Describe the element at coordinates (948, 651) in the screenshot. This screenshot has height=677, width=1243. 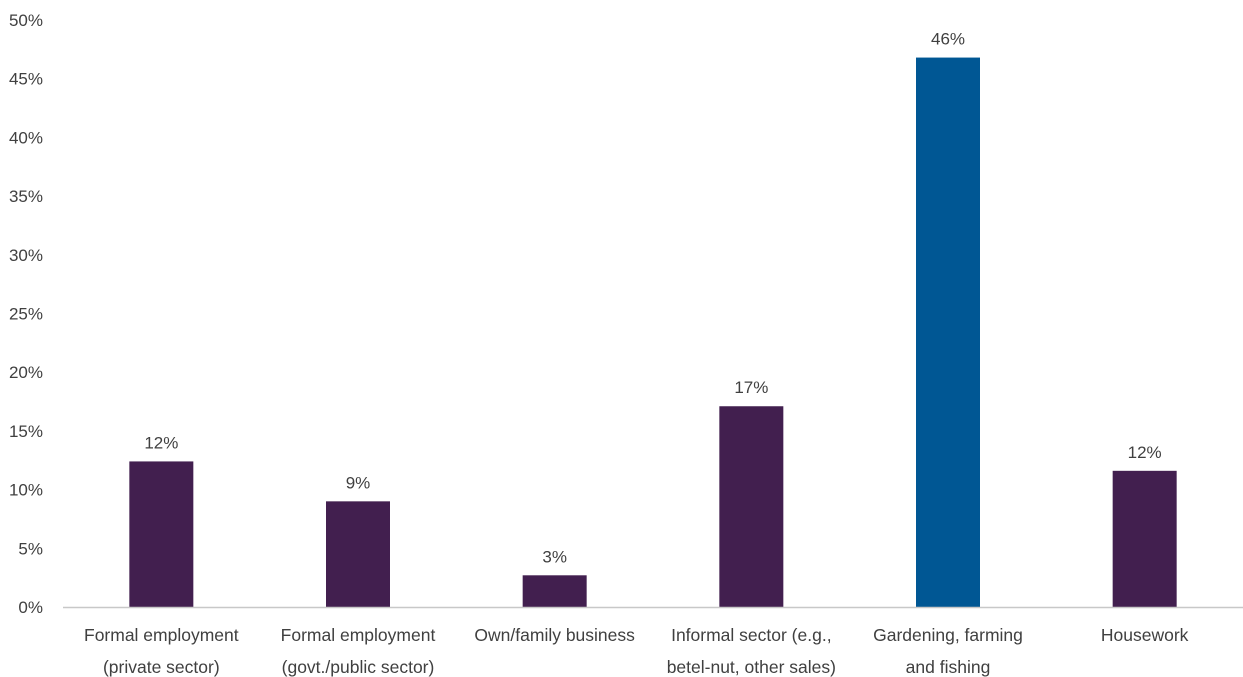
I see `x-tick-label: Gardening, farming and fishing` at that location.